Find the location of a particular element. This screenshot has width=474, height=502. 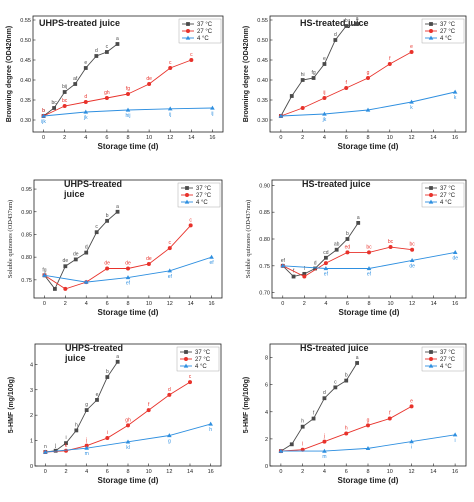

series-2: ed bc bc bc is located at coordinates (347, 259).